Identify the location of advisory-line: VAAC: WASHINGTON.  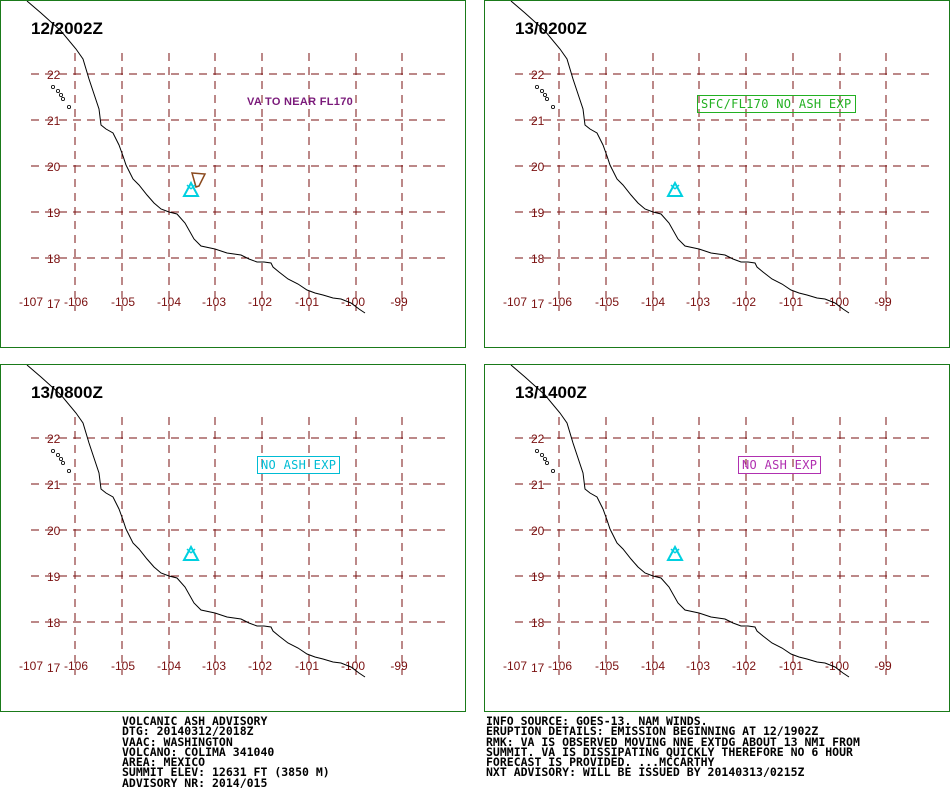
(177, 741).